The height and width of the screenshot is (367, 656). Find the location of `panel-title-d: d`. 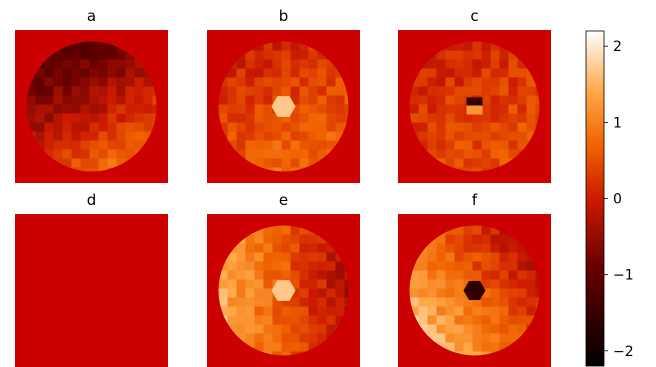

panel-title-d: d is located at coordinates (92, 200).